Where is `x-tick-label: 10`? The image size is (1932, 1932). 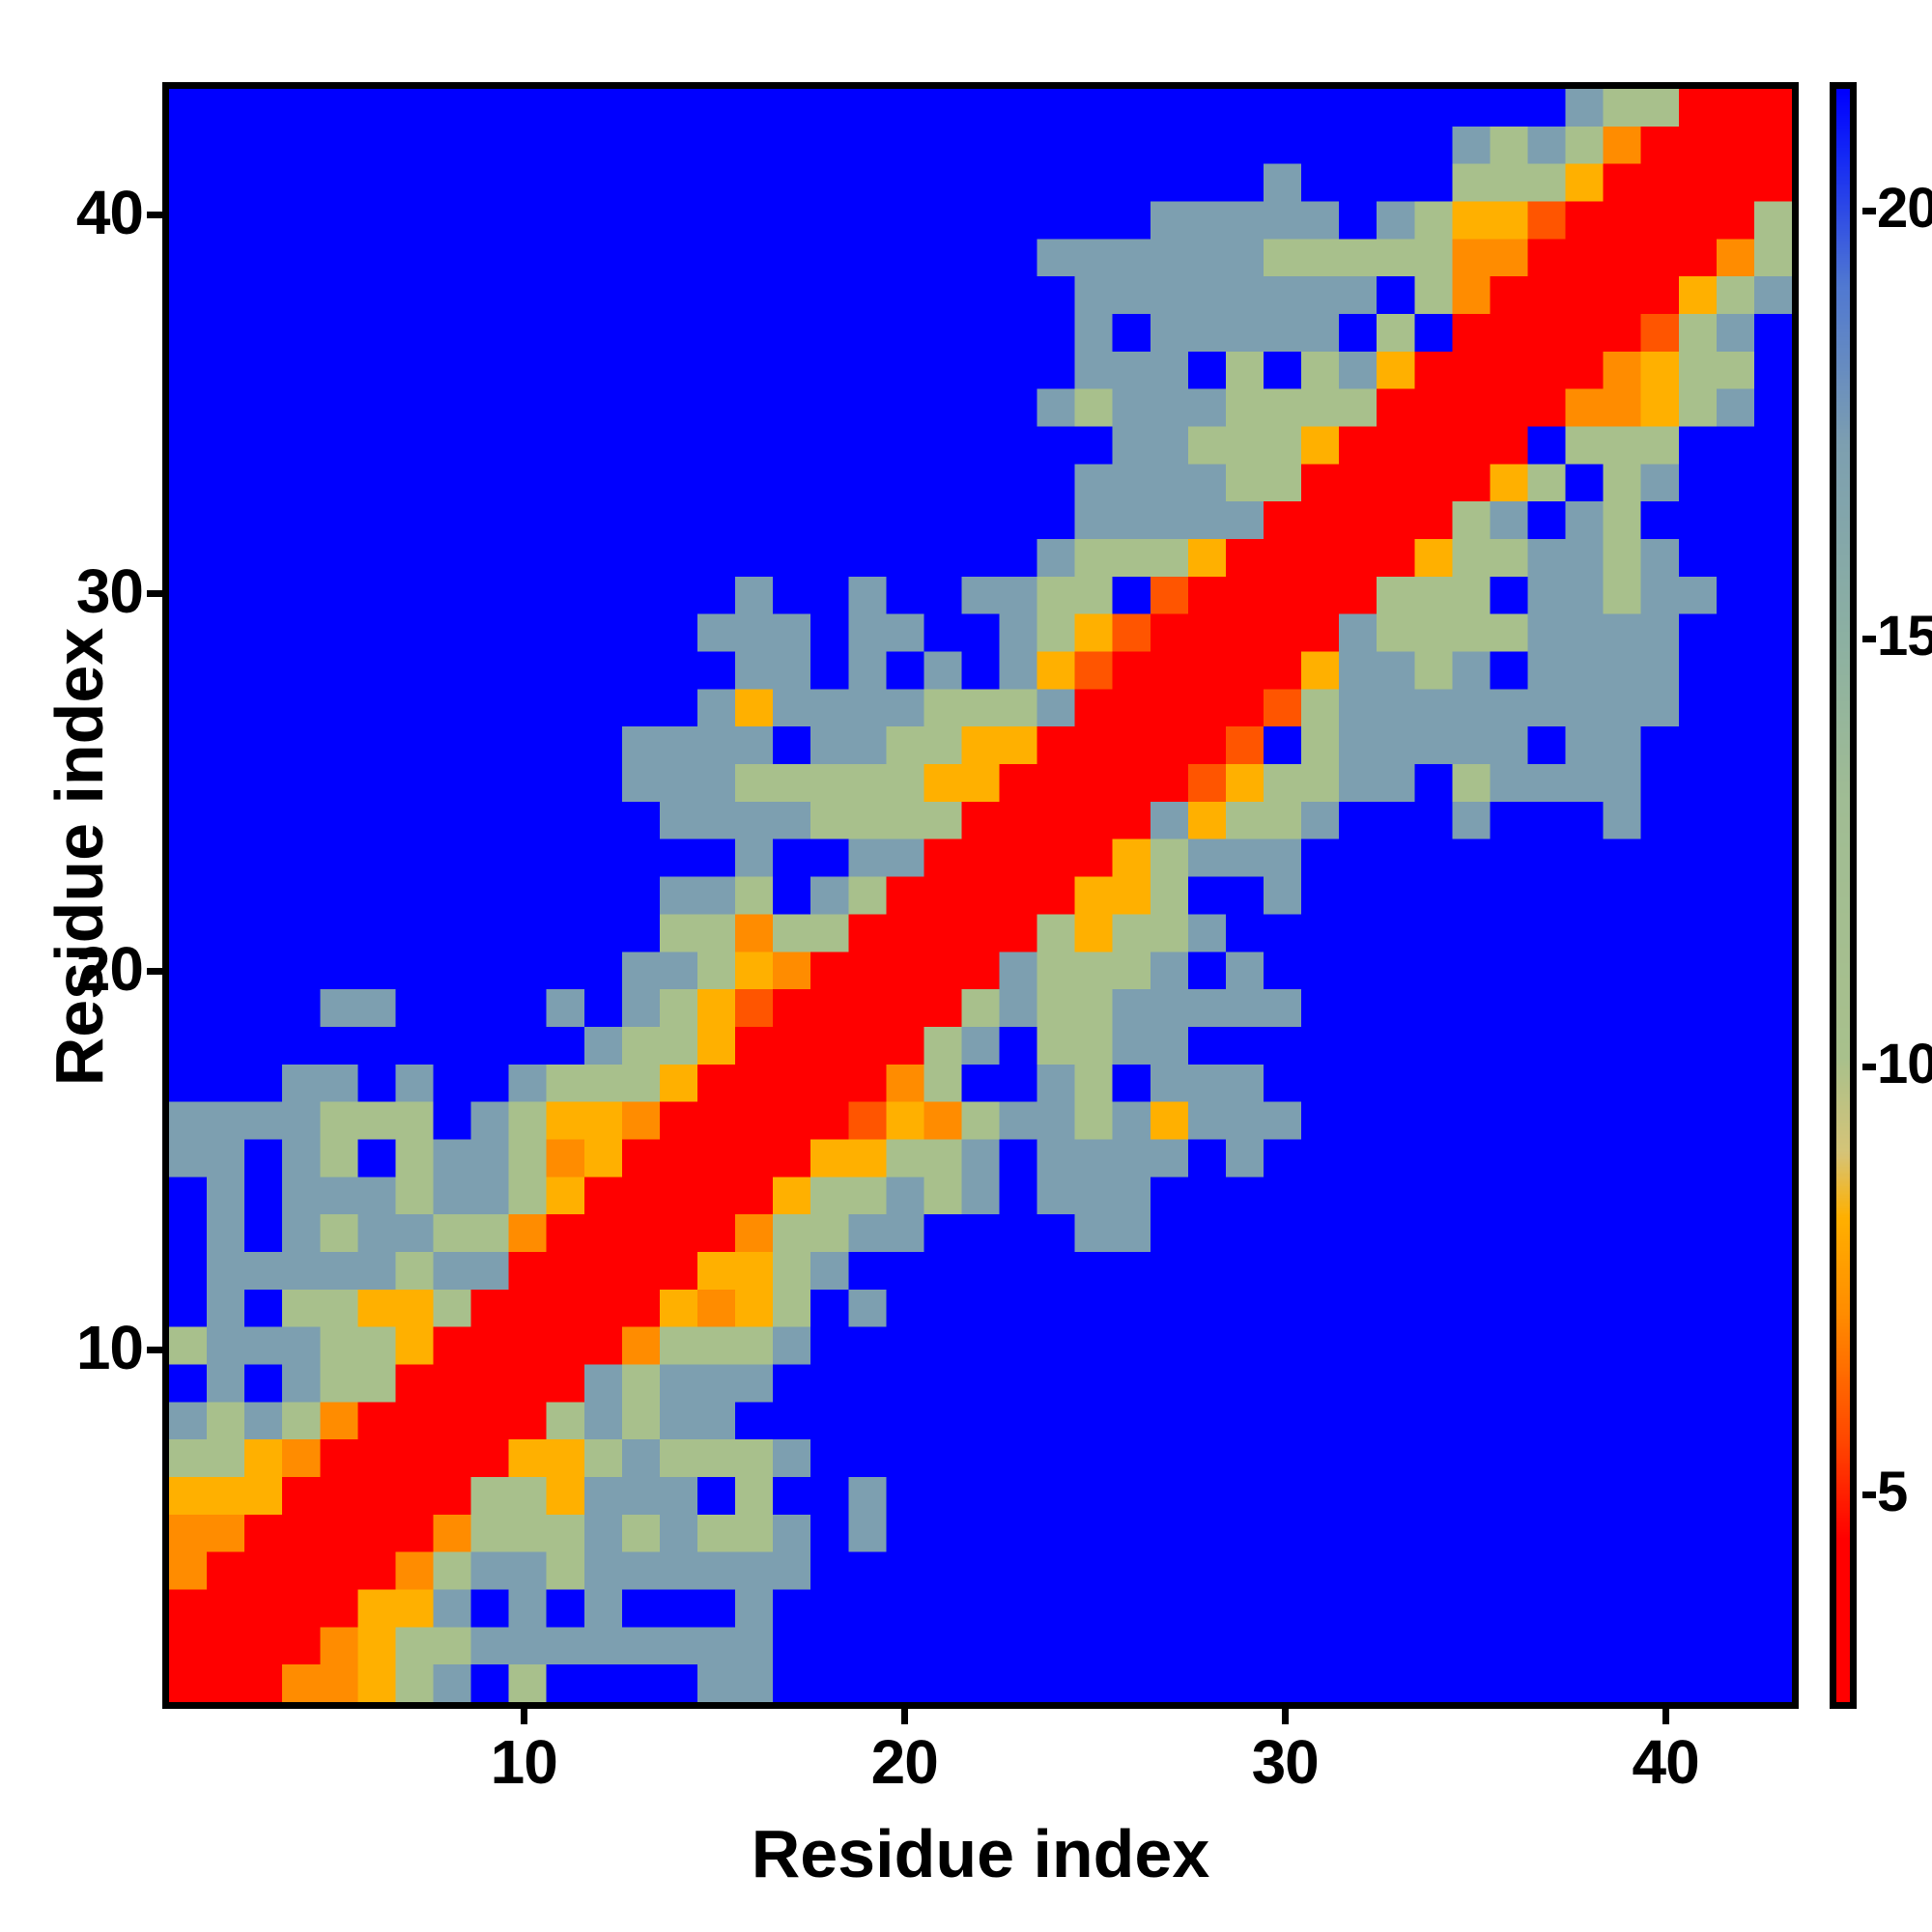
x-tick-label: 10 is located at coordinates (524, 1762).